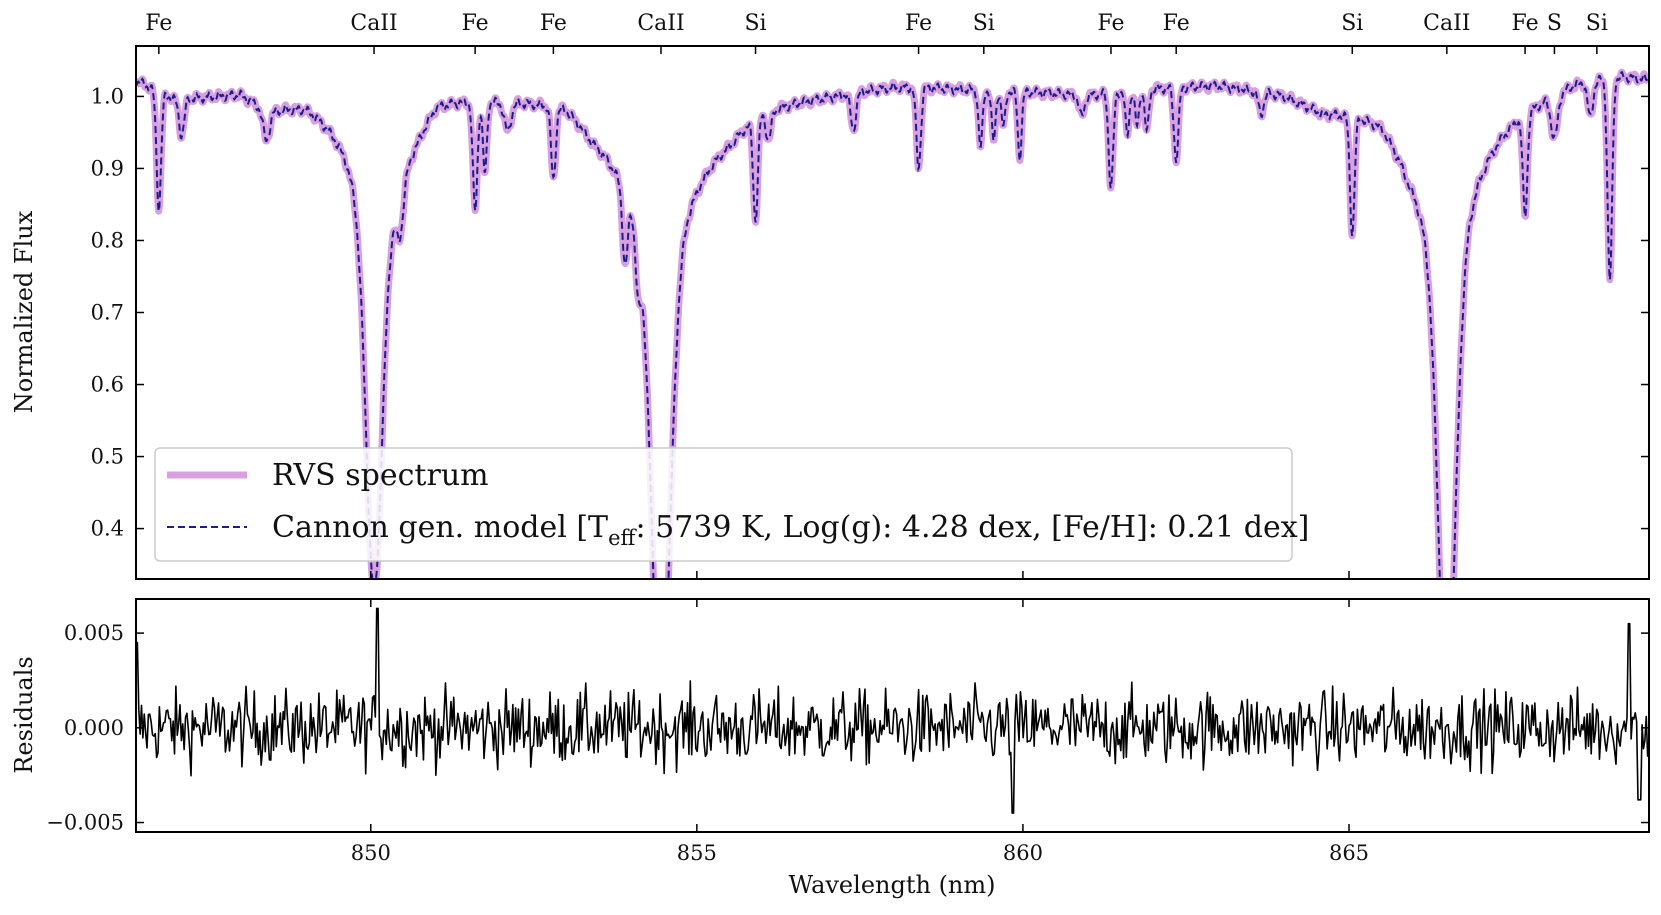 The image size is (1661, 915). Describe the element at coordinates (697, 853) in the screenshot. I see `residuals-xtick-label: 855` at that location.